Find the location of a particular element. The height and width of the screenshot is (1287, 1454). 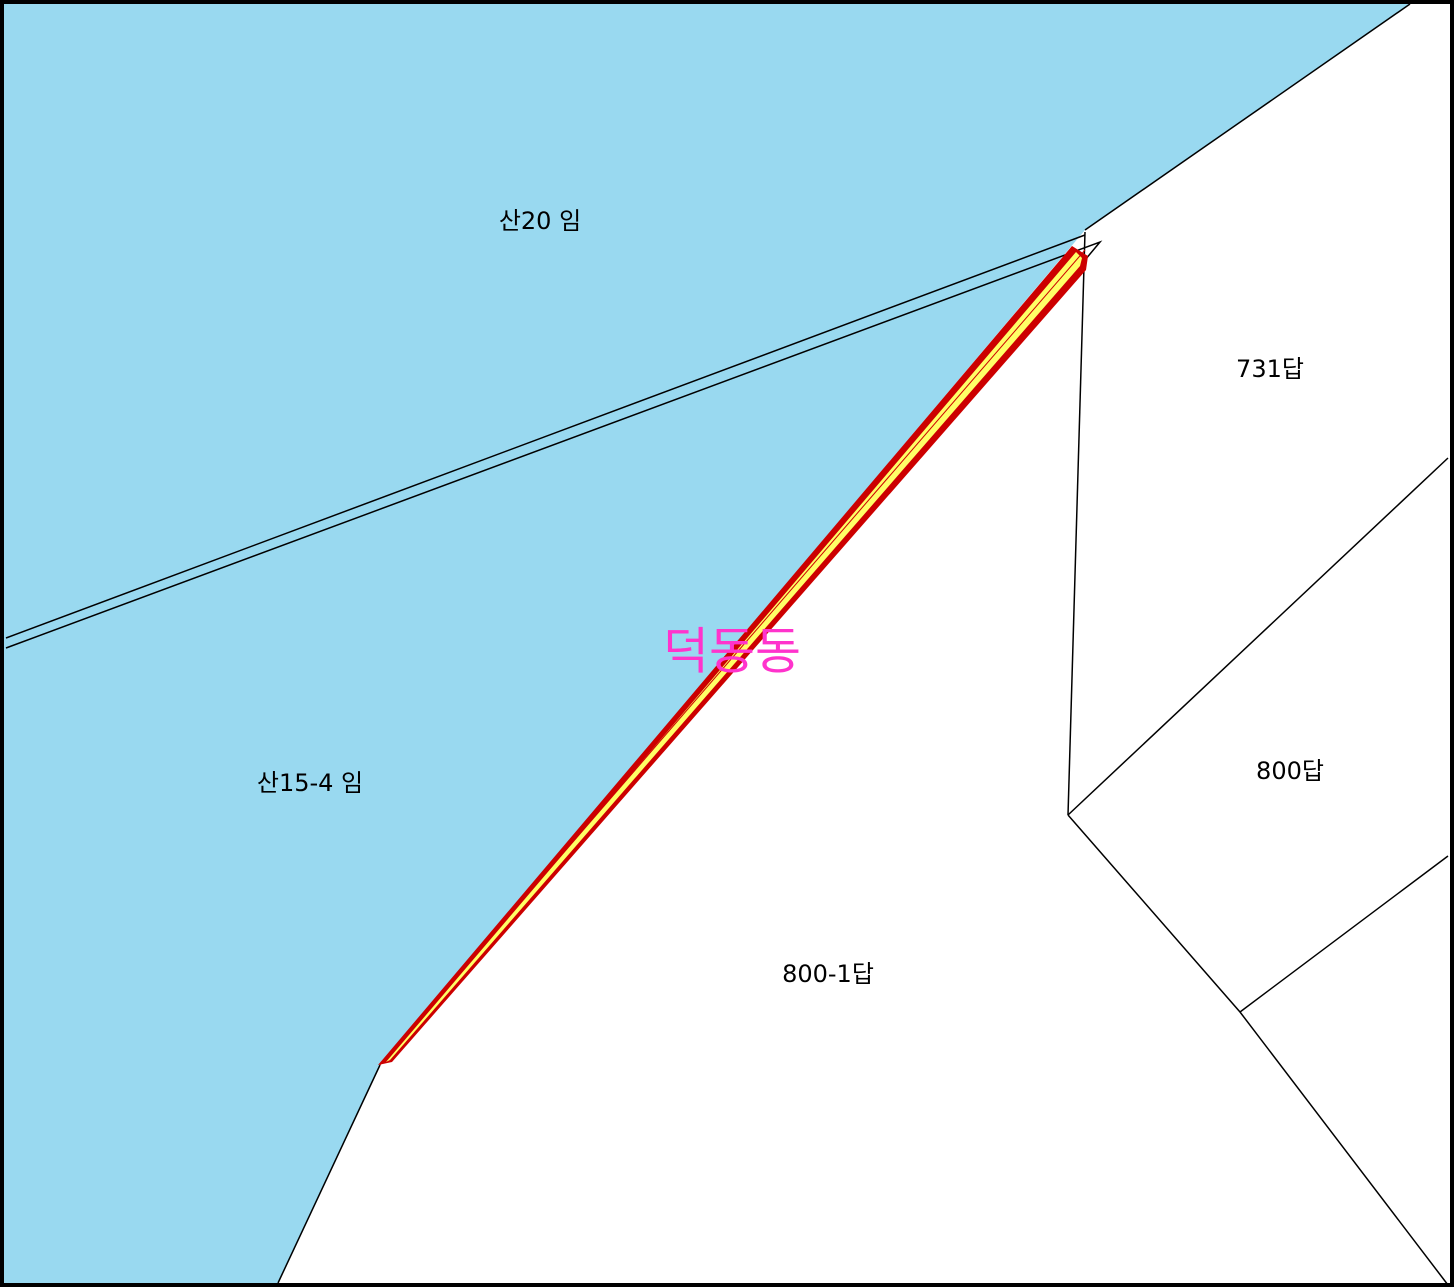

parcel-label: 800답 is located at coordinates (1290, 771).